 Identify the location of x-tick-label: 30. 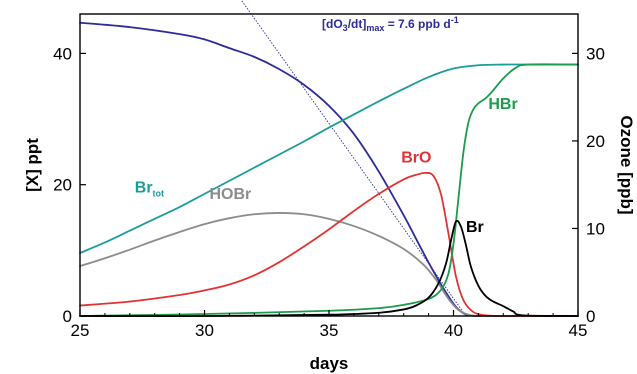
(204, 330).